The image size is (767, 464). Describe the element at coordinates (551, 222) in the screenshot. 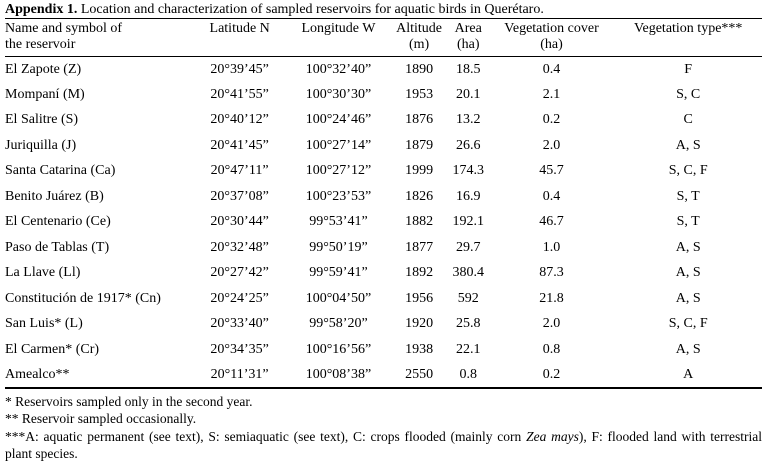

I see `cell-vegetation-cover: 46.7` at that location.